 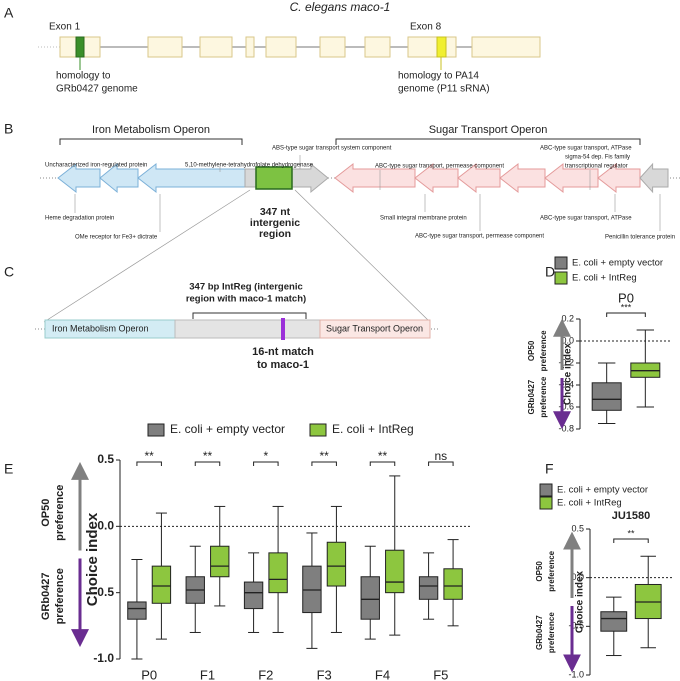 What do you see at coordinates (151, 130) in the screenshot?
I see `operon-label: Iron Metabolism Operon` at bounding box center [151, 130].